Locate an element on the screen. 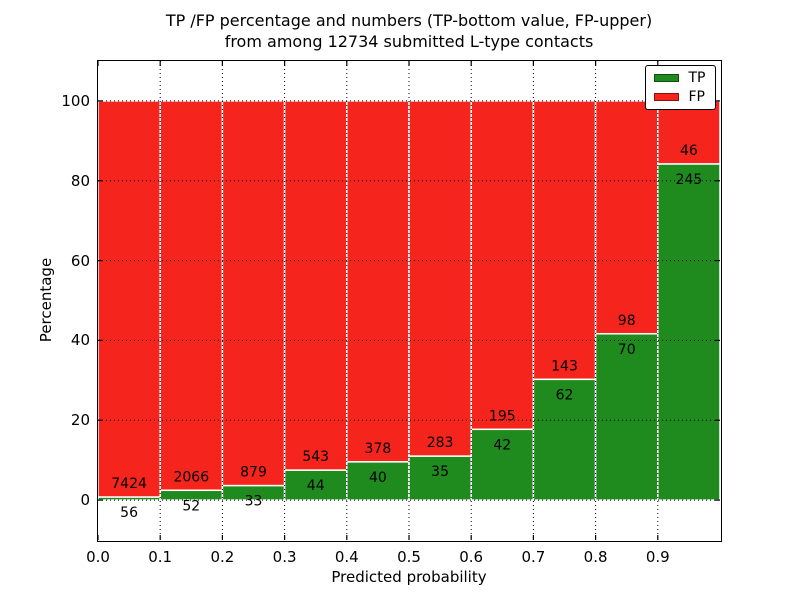 The height and width of the screenshot is (600, 800). legend-item-tp: TP is located at coordinates (679, 77).